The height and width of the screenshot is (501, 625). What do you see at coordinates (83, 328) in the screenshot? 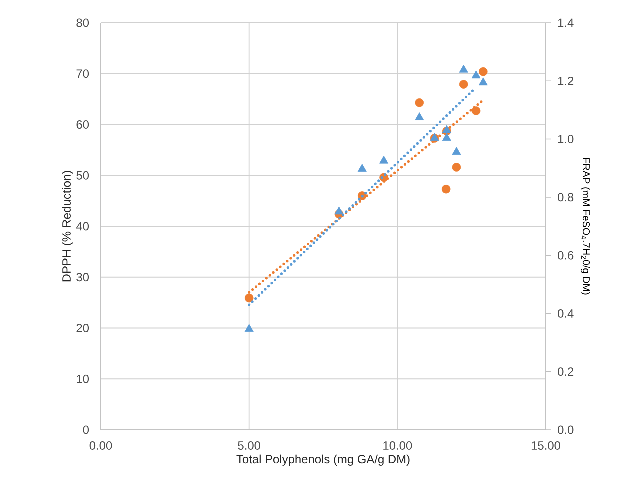
I see `y-tick-label: 20` at bounding box center [83, 328].